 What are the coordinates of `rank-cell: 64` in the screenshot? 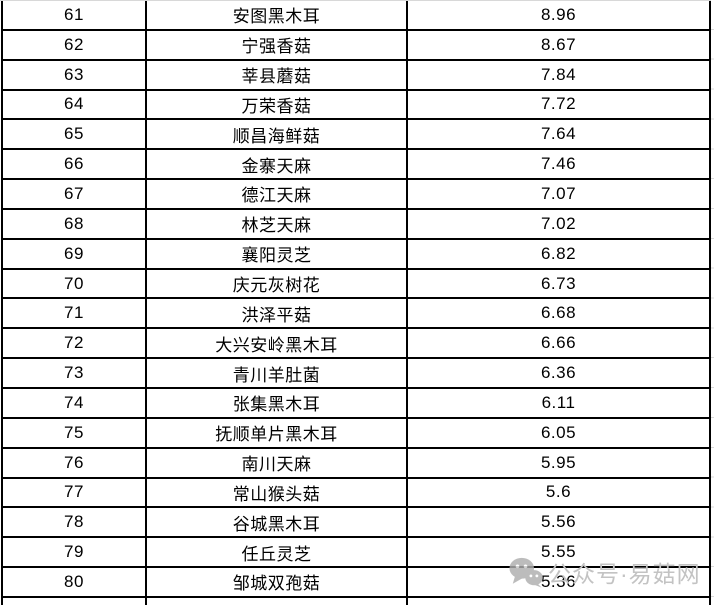 It's located at (75, 104).